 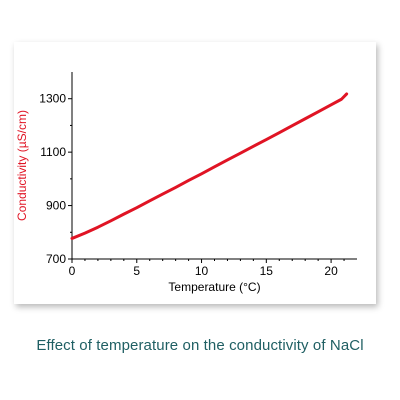 What do you see at coordinates (202, 271) in the screenshot?
I see `x-tick-label: 10` at bounding box center [202, 271].